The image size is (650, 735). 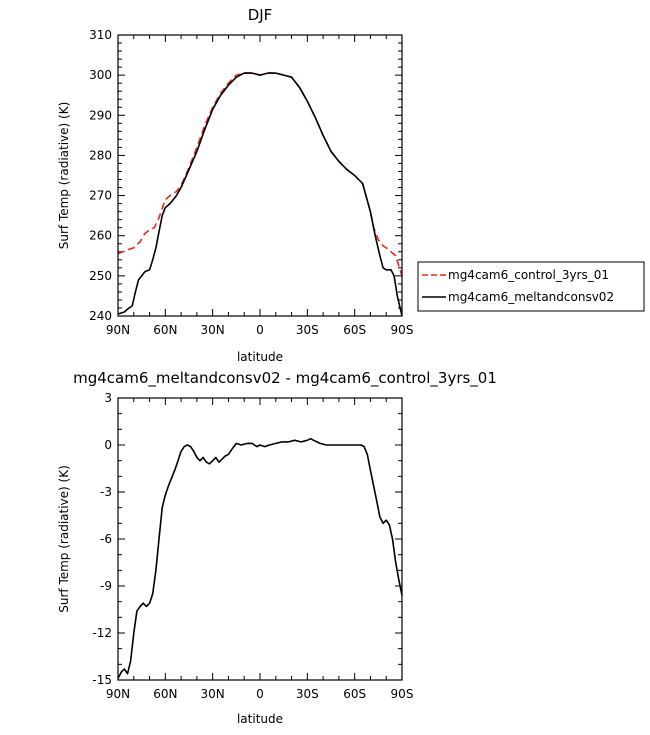 I want to click on bottom-ytick-label-3: -6, so click(x=106, y=539).